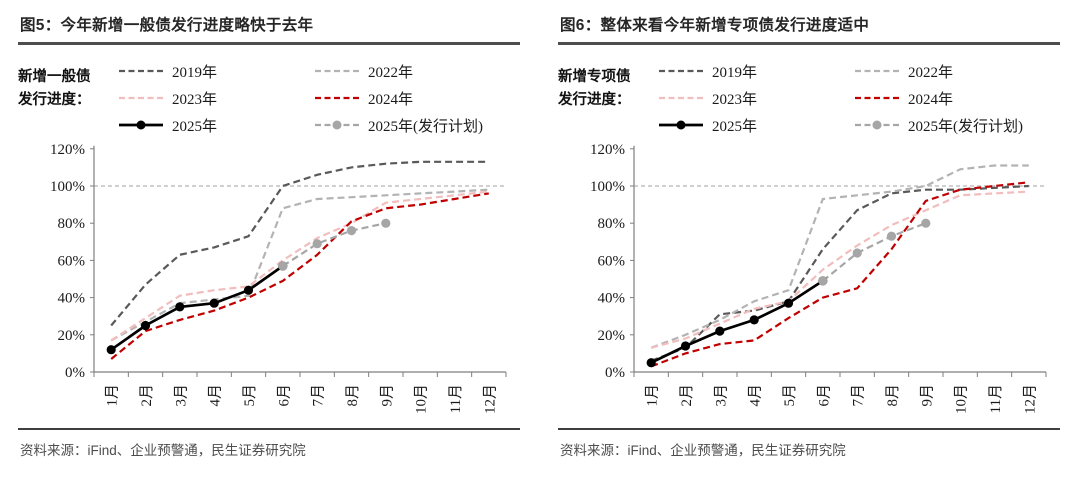  I want to click on legend-axis-label: 新增专项债 发行进度：, so click(608, 97).